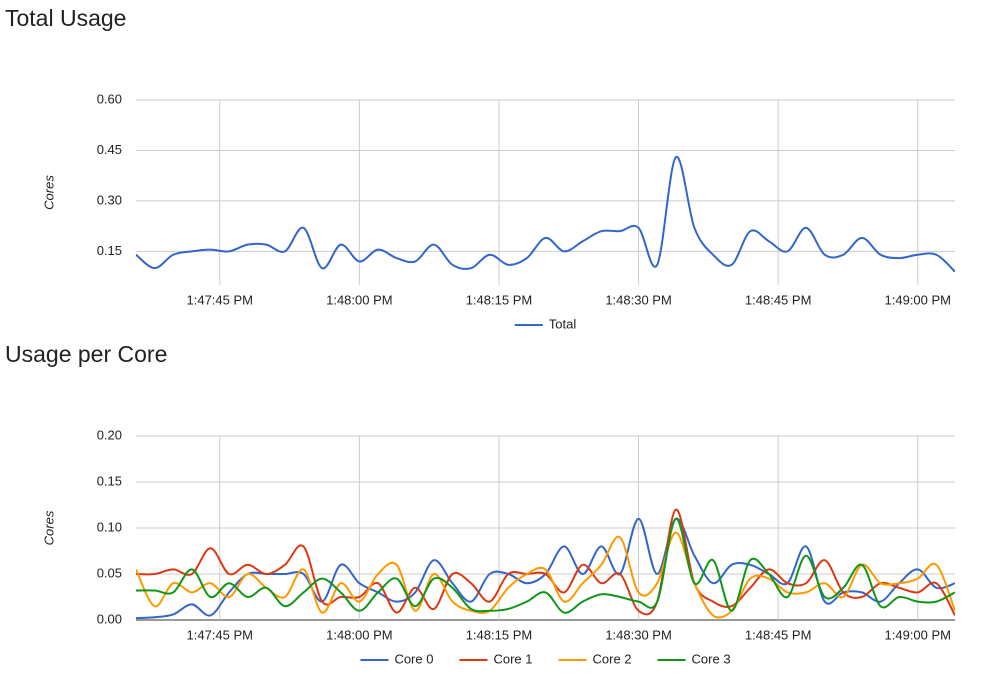 The height and width of the screenshot is (680, 993). Describe the element at coordinates (413, 658) in the screenshot. I see `legend-label: Core 0` at that location.